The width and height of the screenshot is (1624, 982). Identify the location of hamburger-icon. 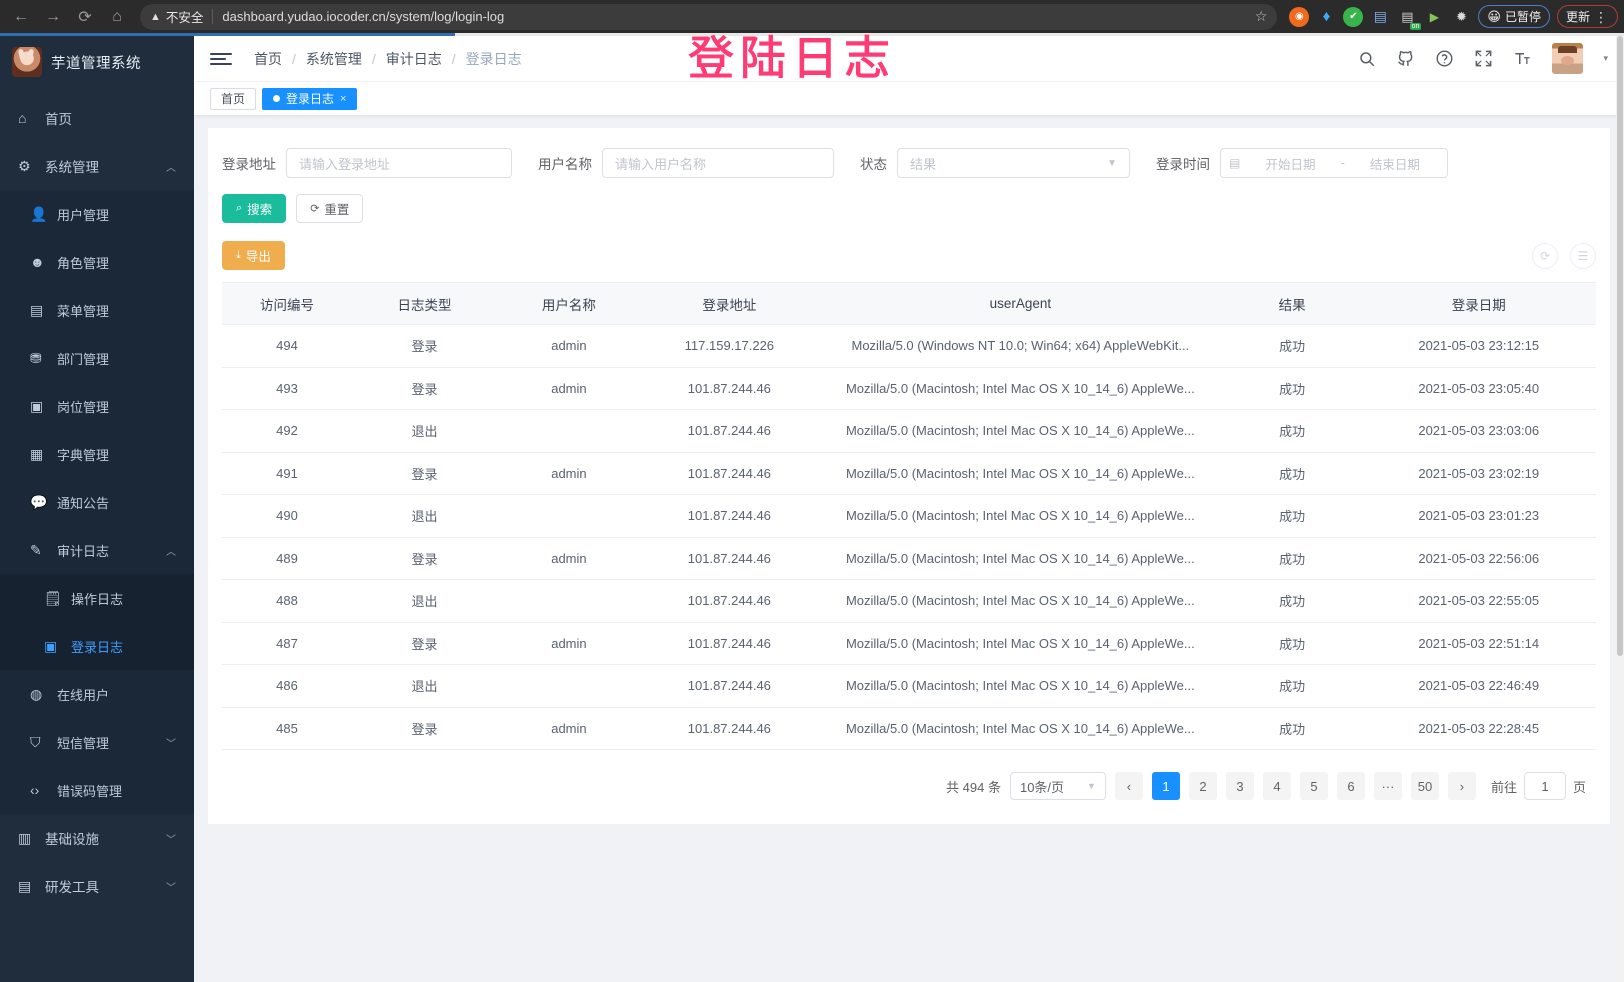
(221, 58).